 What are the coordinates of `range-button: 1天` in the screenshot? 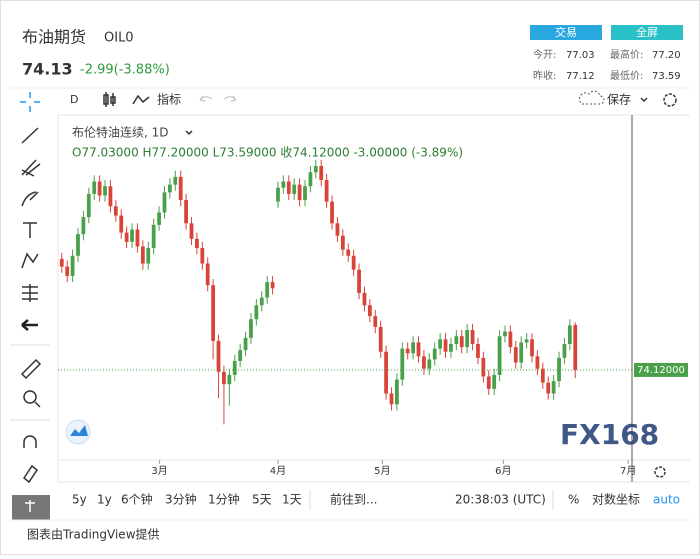 It's located at (292, 500).